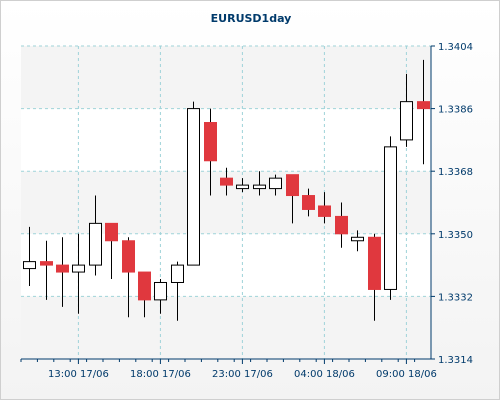 The image size is (500, 401). Describe the element at coordinates (242, 374) in the screenshot. I see `x-tick-label: 23:00 17/06` at that location.